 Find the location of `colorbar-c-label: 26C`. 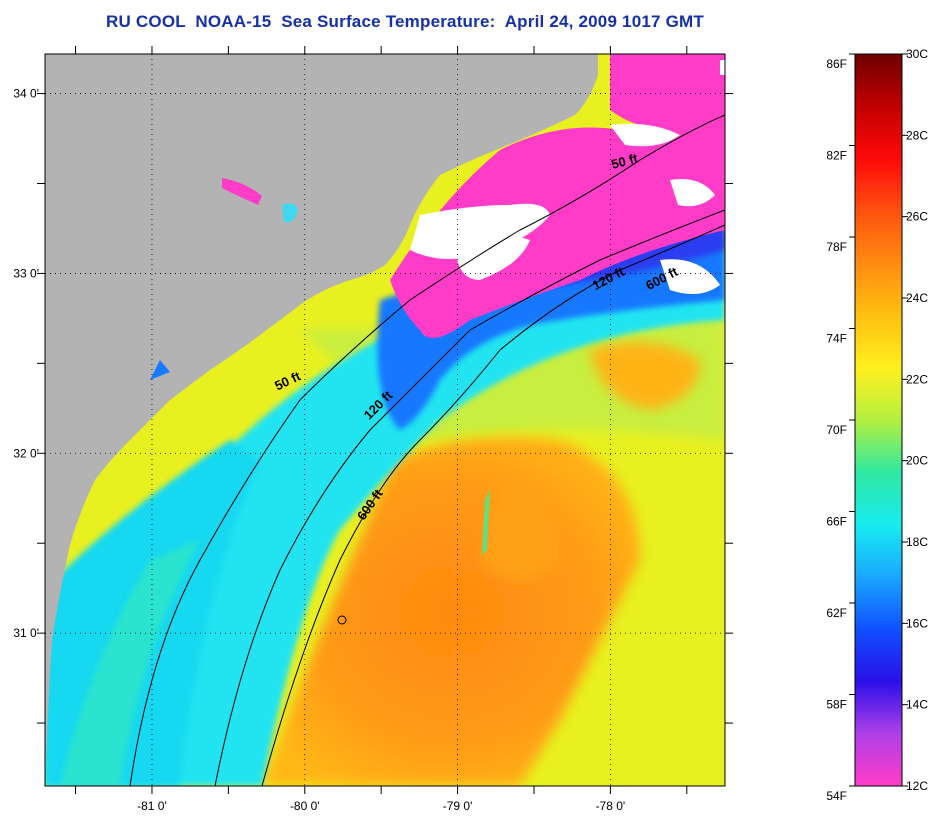

colorbar-c-label: 26C is located at coordinates (917, 217).